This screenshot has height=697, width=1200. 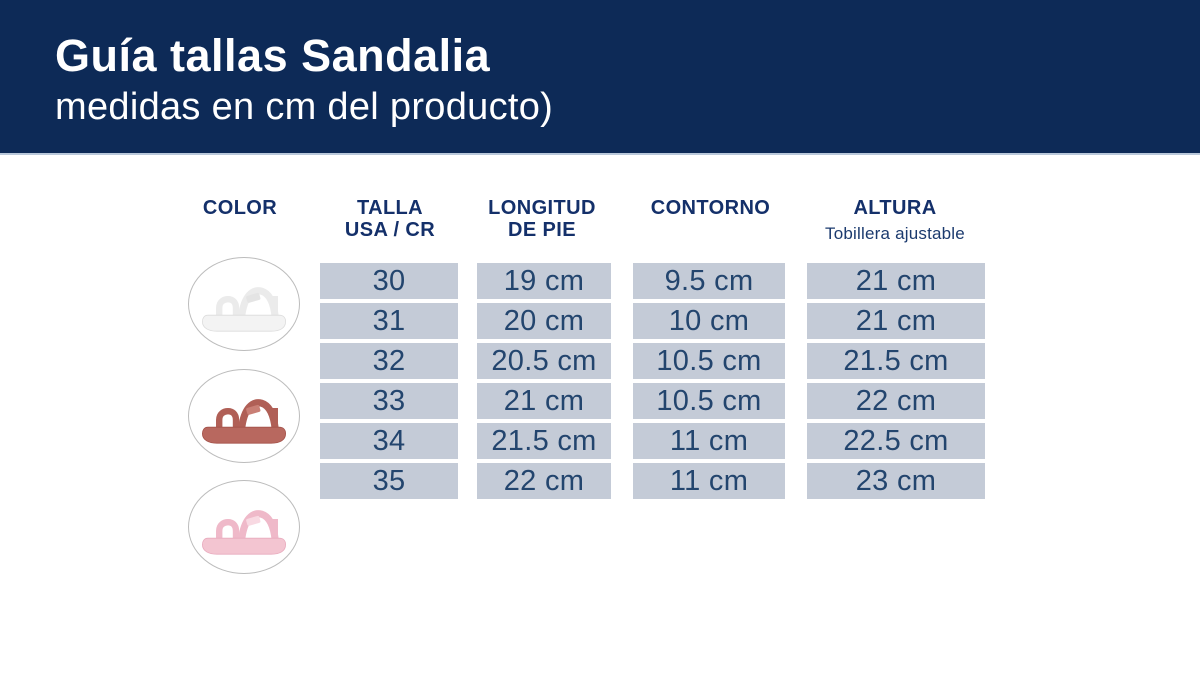 What do you see at coordinates (544, 381) in the screenshot?
I see `column-longitud: 19 cm 20 cm 20.5 cm 21 cm 21.5 cm 22 cm` at bounding box center [544, 381].